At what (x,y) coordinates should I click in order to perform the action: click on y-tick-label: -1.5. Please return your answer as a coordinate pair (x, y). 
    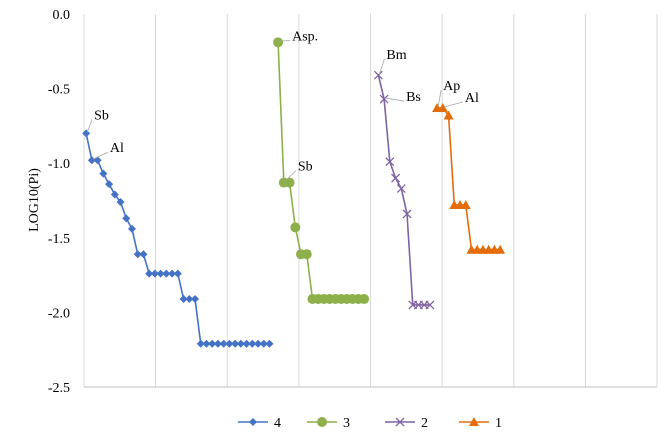
    Looking at the image, I should click on (59, 239).